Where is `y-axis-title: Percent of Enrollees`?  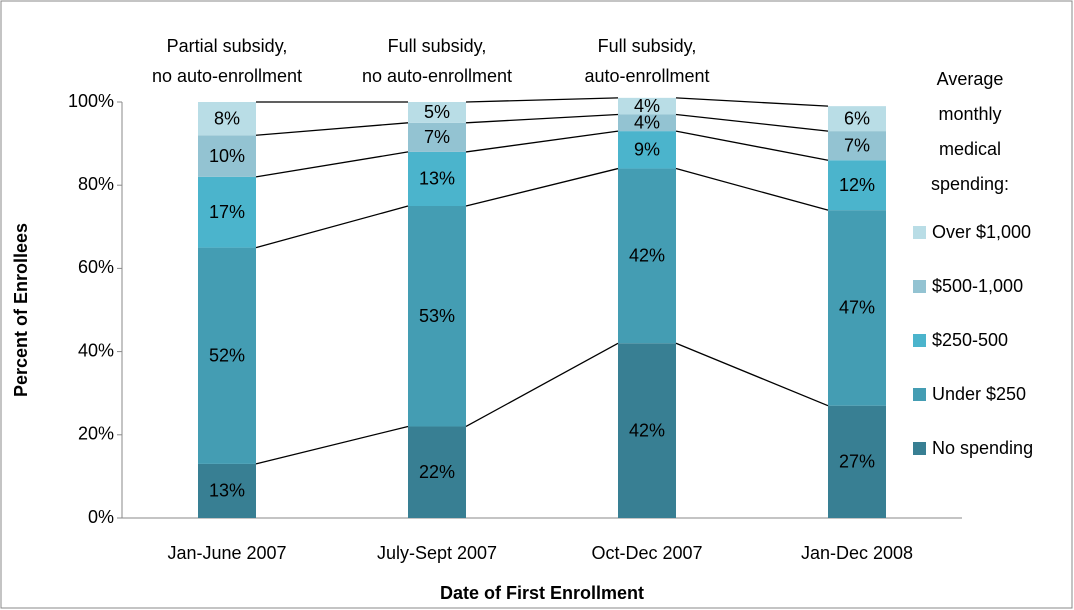
y-axis-title: Percent of Enrollees is located at coordinates (21, 310).